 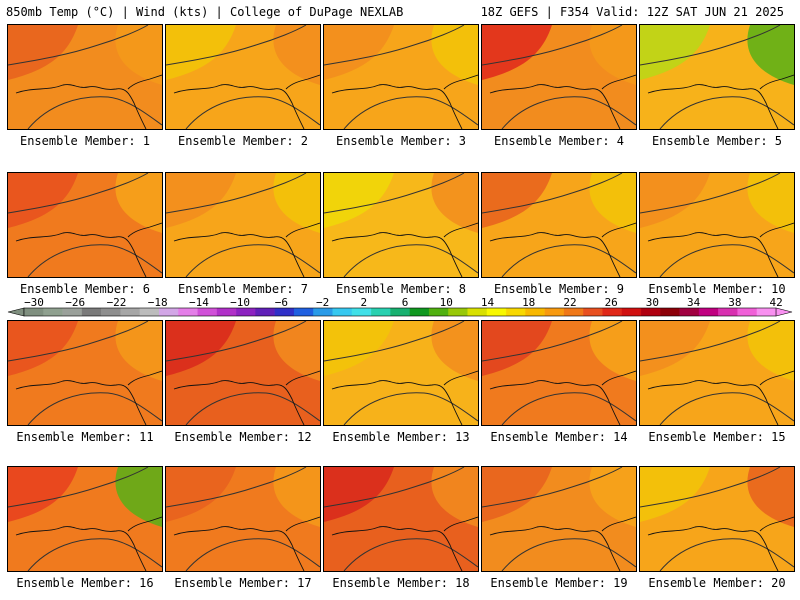 What do you see at coordinates (400, 312) in the screenshot?
I see `colorbar-frame` at bounding box center [400, 312].